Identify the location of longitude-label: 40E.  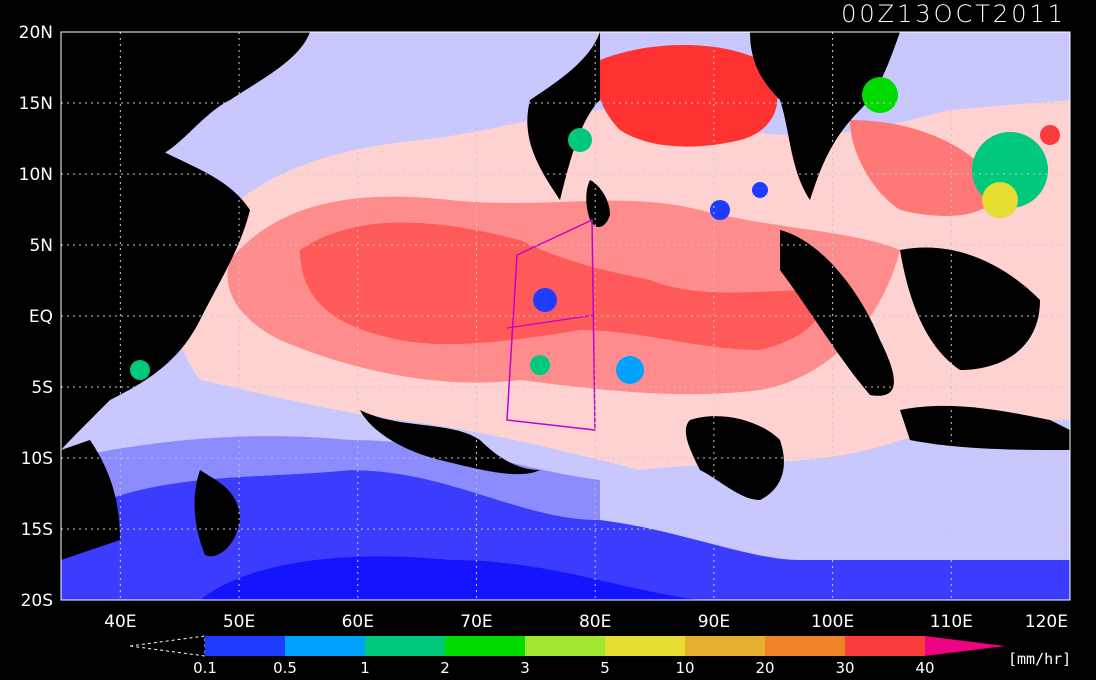
(120, 622).